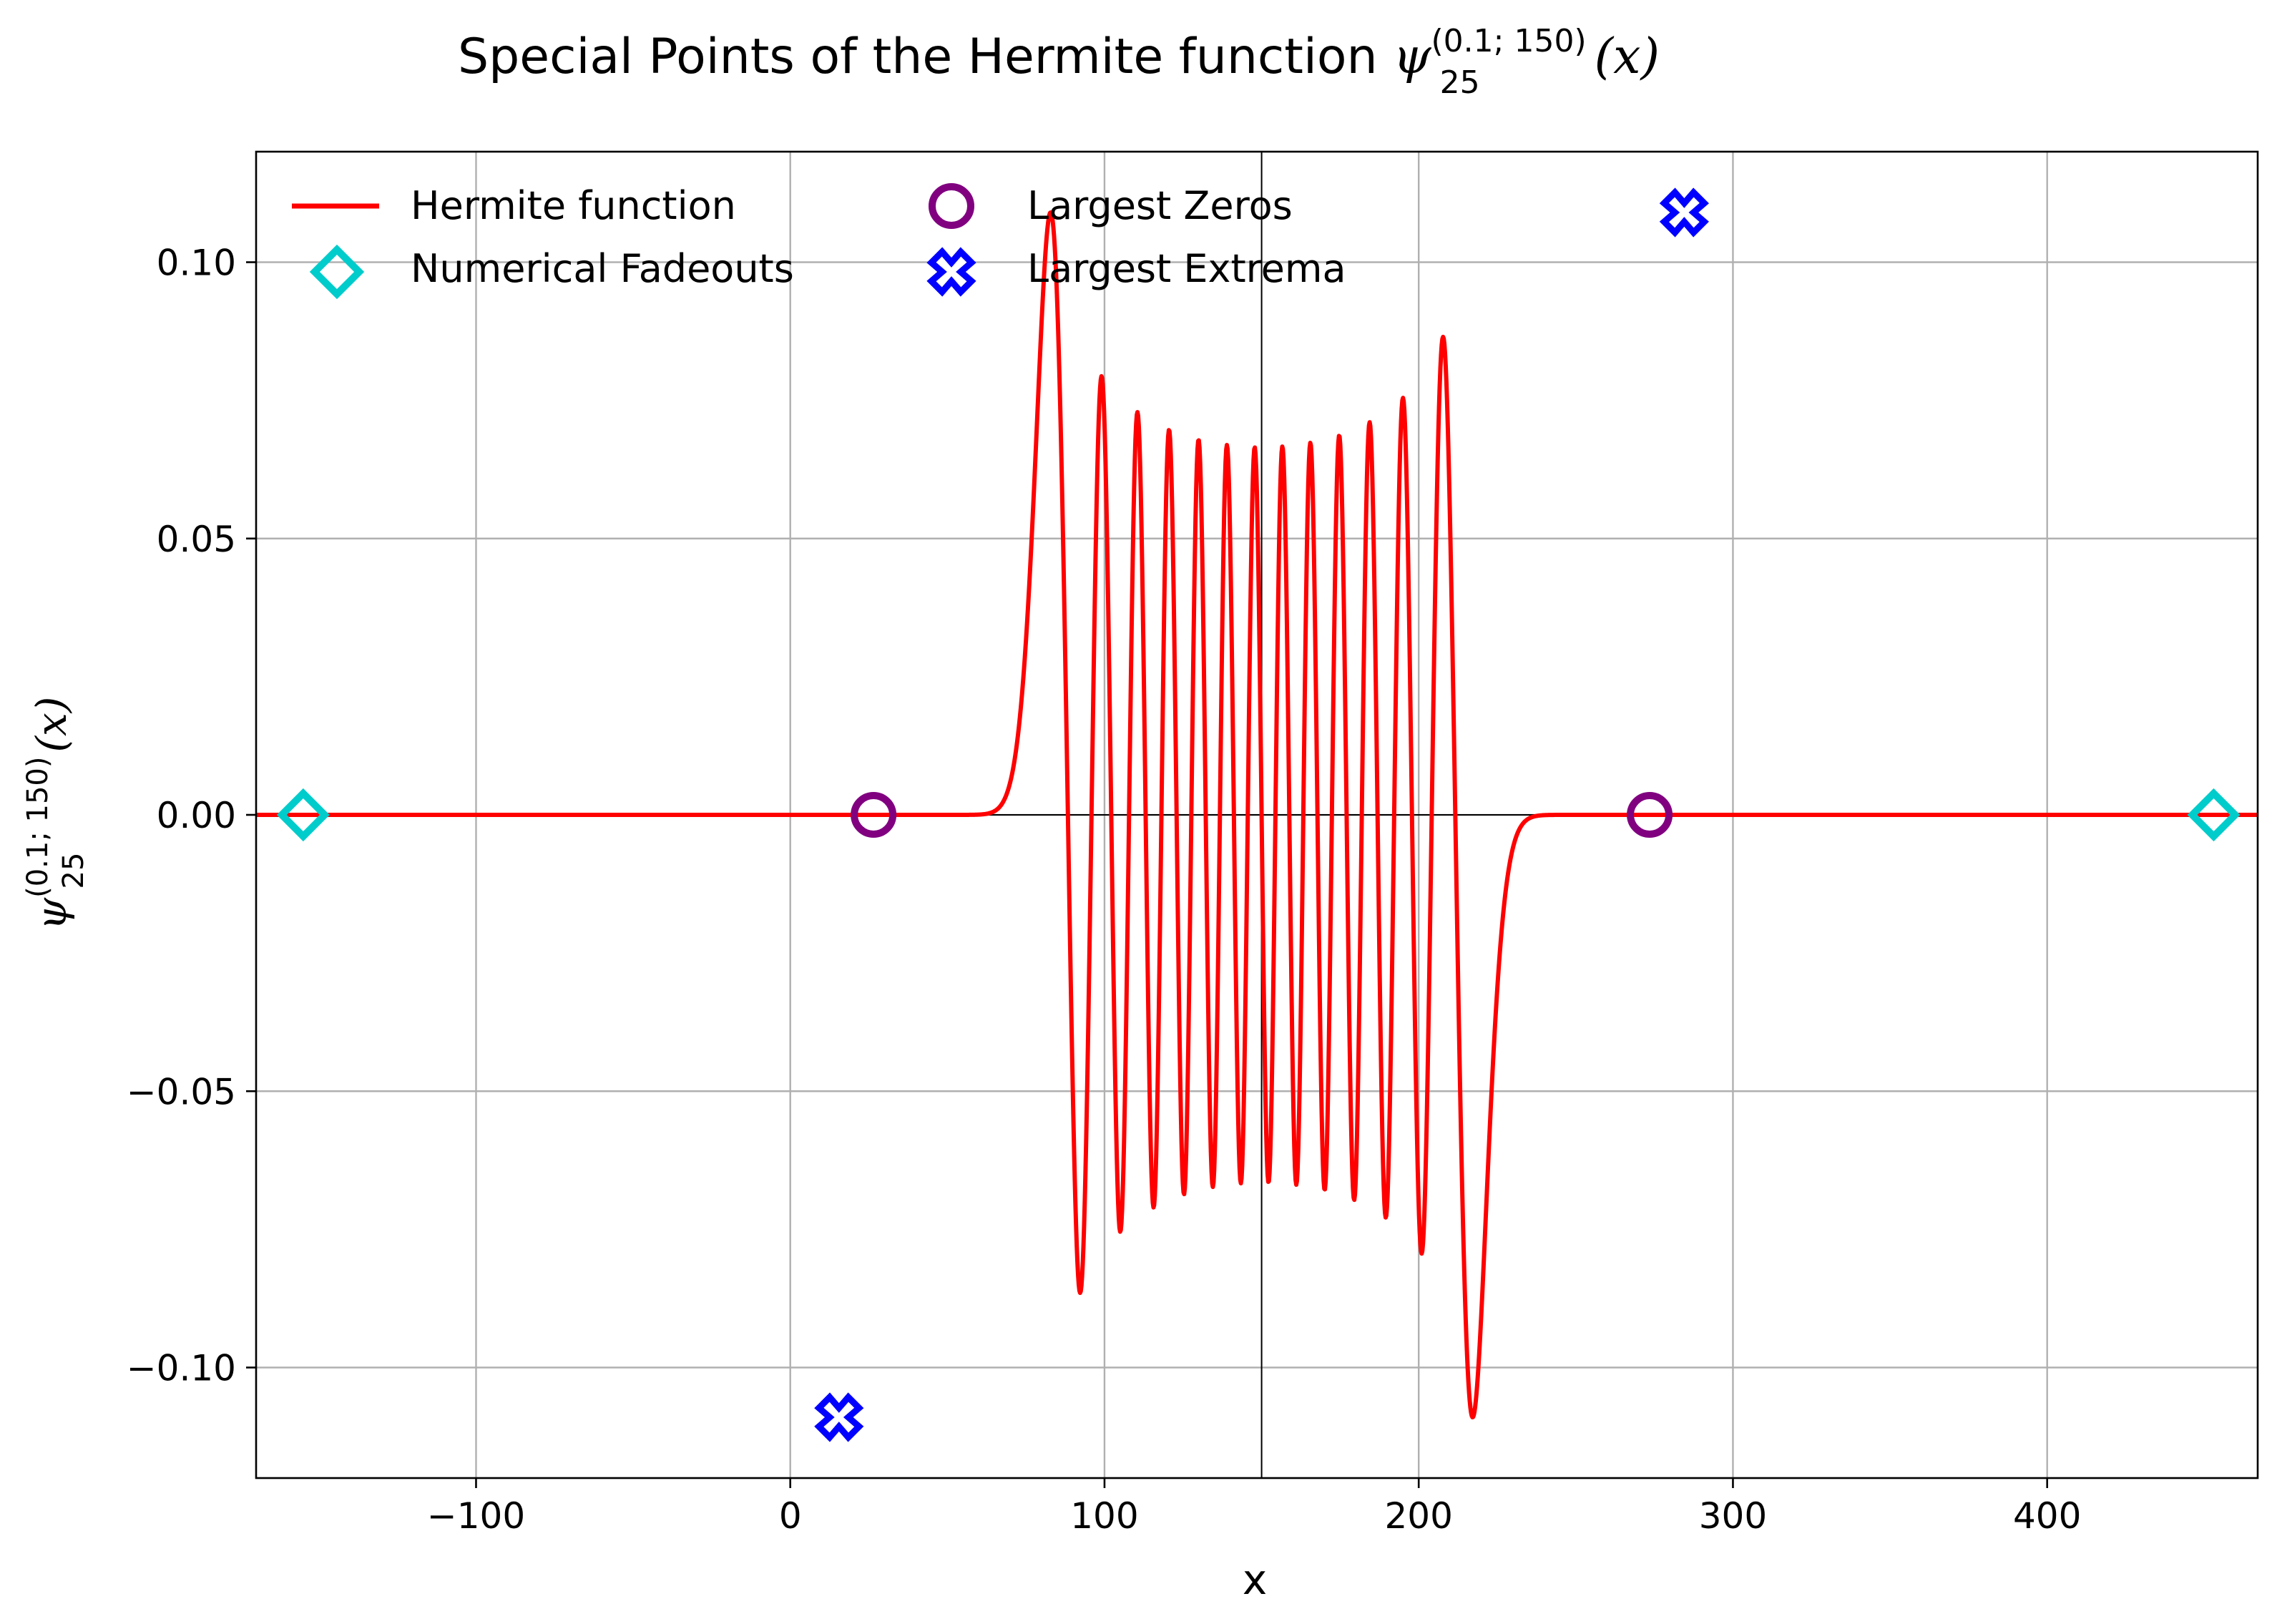  I want to click on y-tick-label: 0.05, so click(196, 539).